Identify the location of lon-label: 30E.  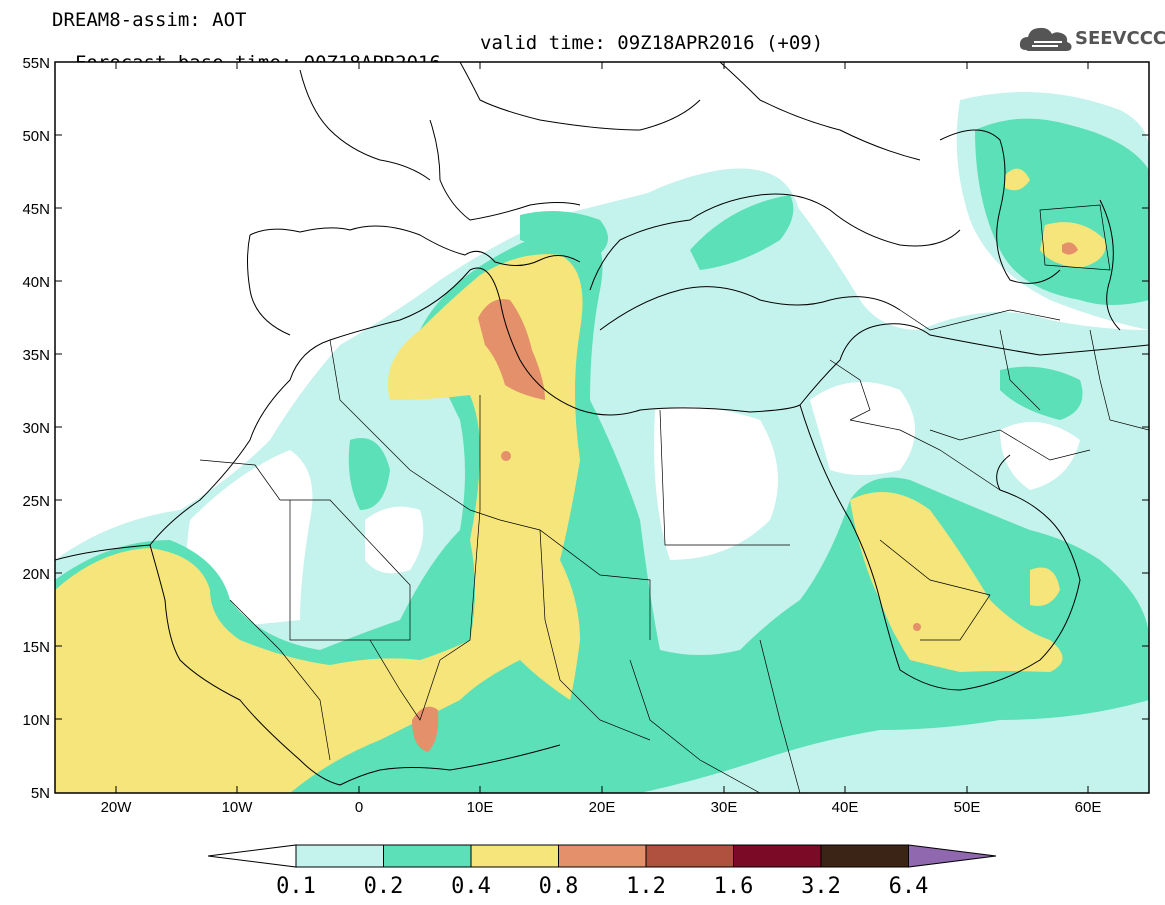
(724, 807).